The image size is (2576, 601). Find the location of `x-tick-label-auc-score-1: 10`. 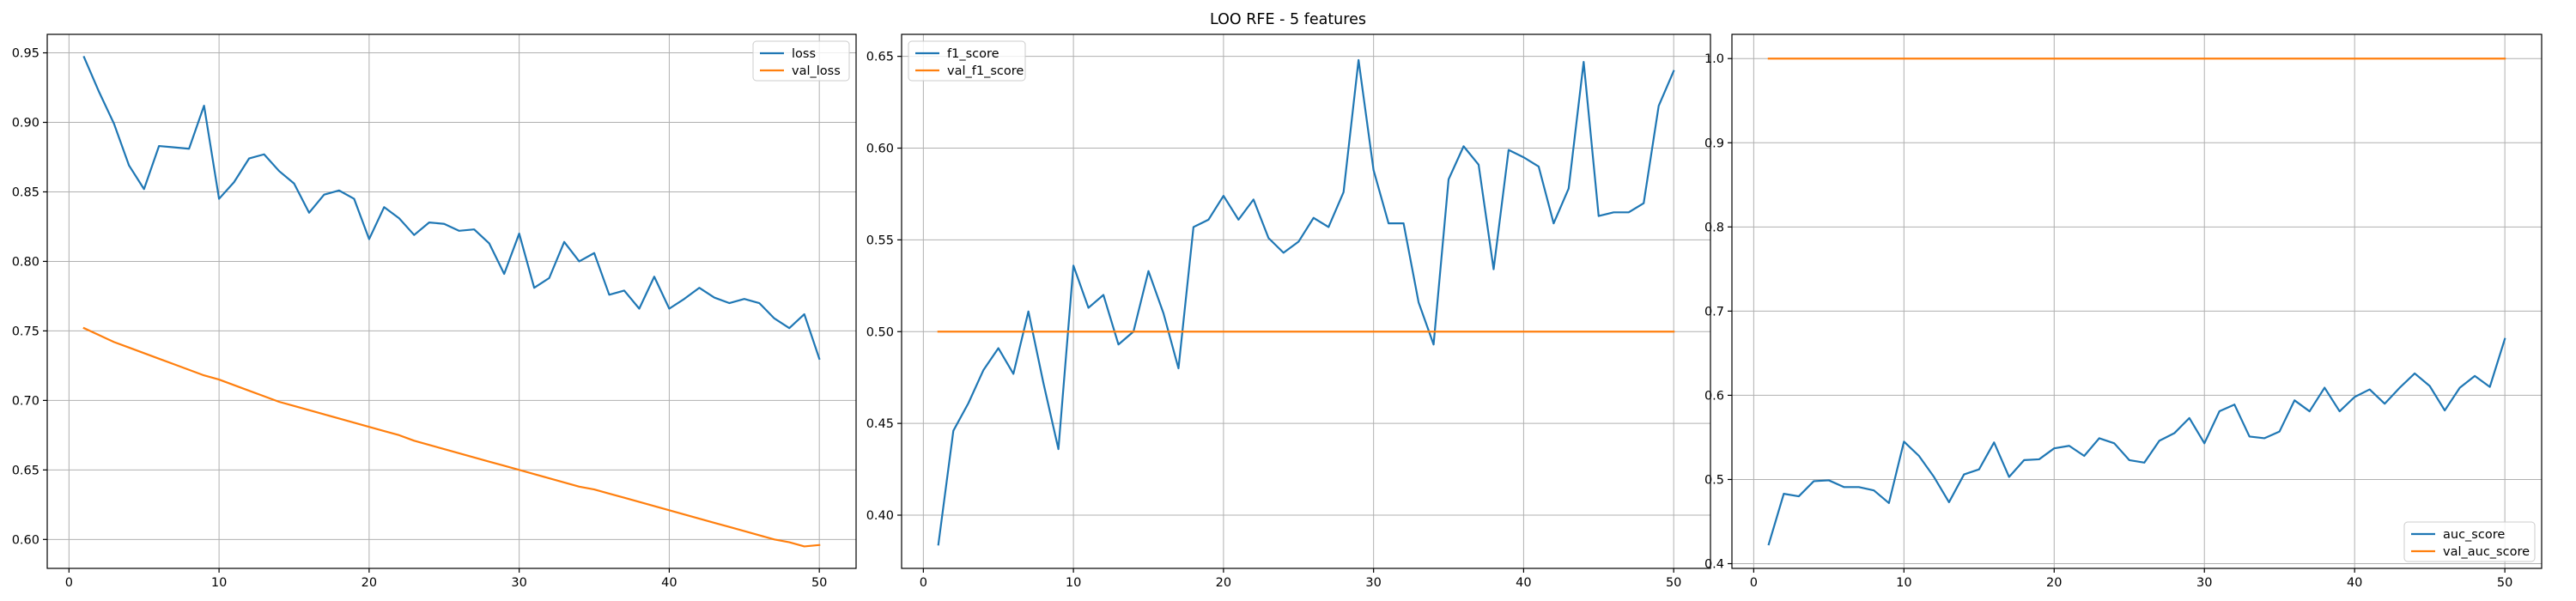

x-tick-label-auc-score-1: 10 is located at coordinates (1903, 583).